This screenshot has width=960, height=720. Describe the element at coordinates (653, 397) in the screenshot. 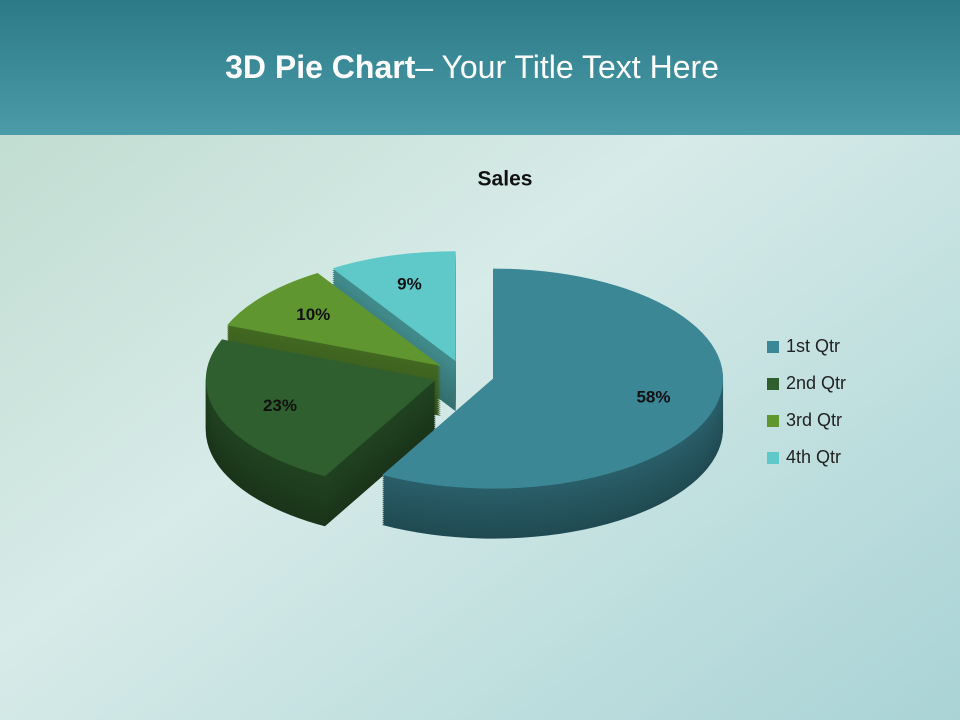

I see `data-label: 58%` at that location.